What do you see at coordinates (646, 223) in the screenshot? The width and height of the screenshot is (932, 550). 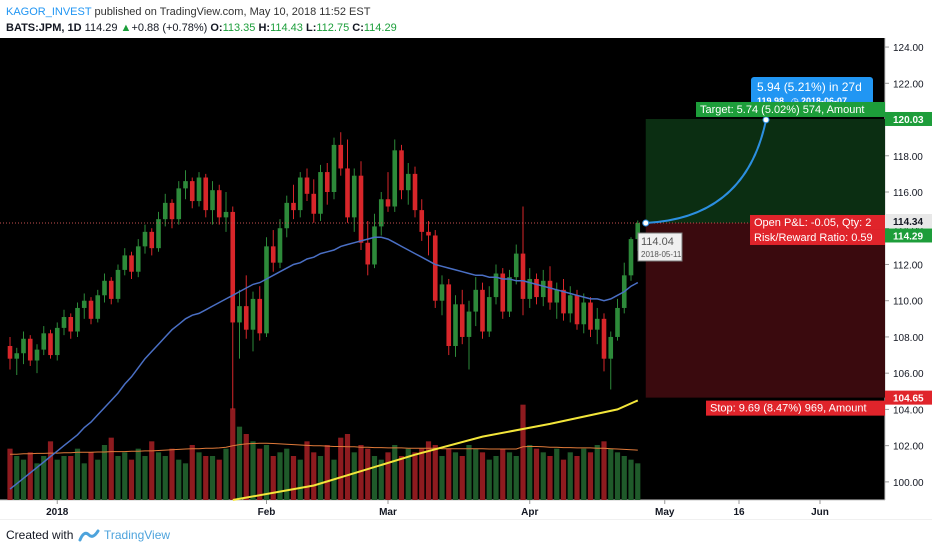 I see `projection-start-handle` at bounding box center [646, 223].